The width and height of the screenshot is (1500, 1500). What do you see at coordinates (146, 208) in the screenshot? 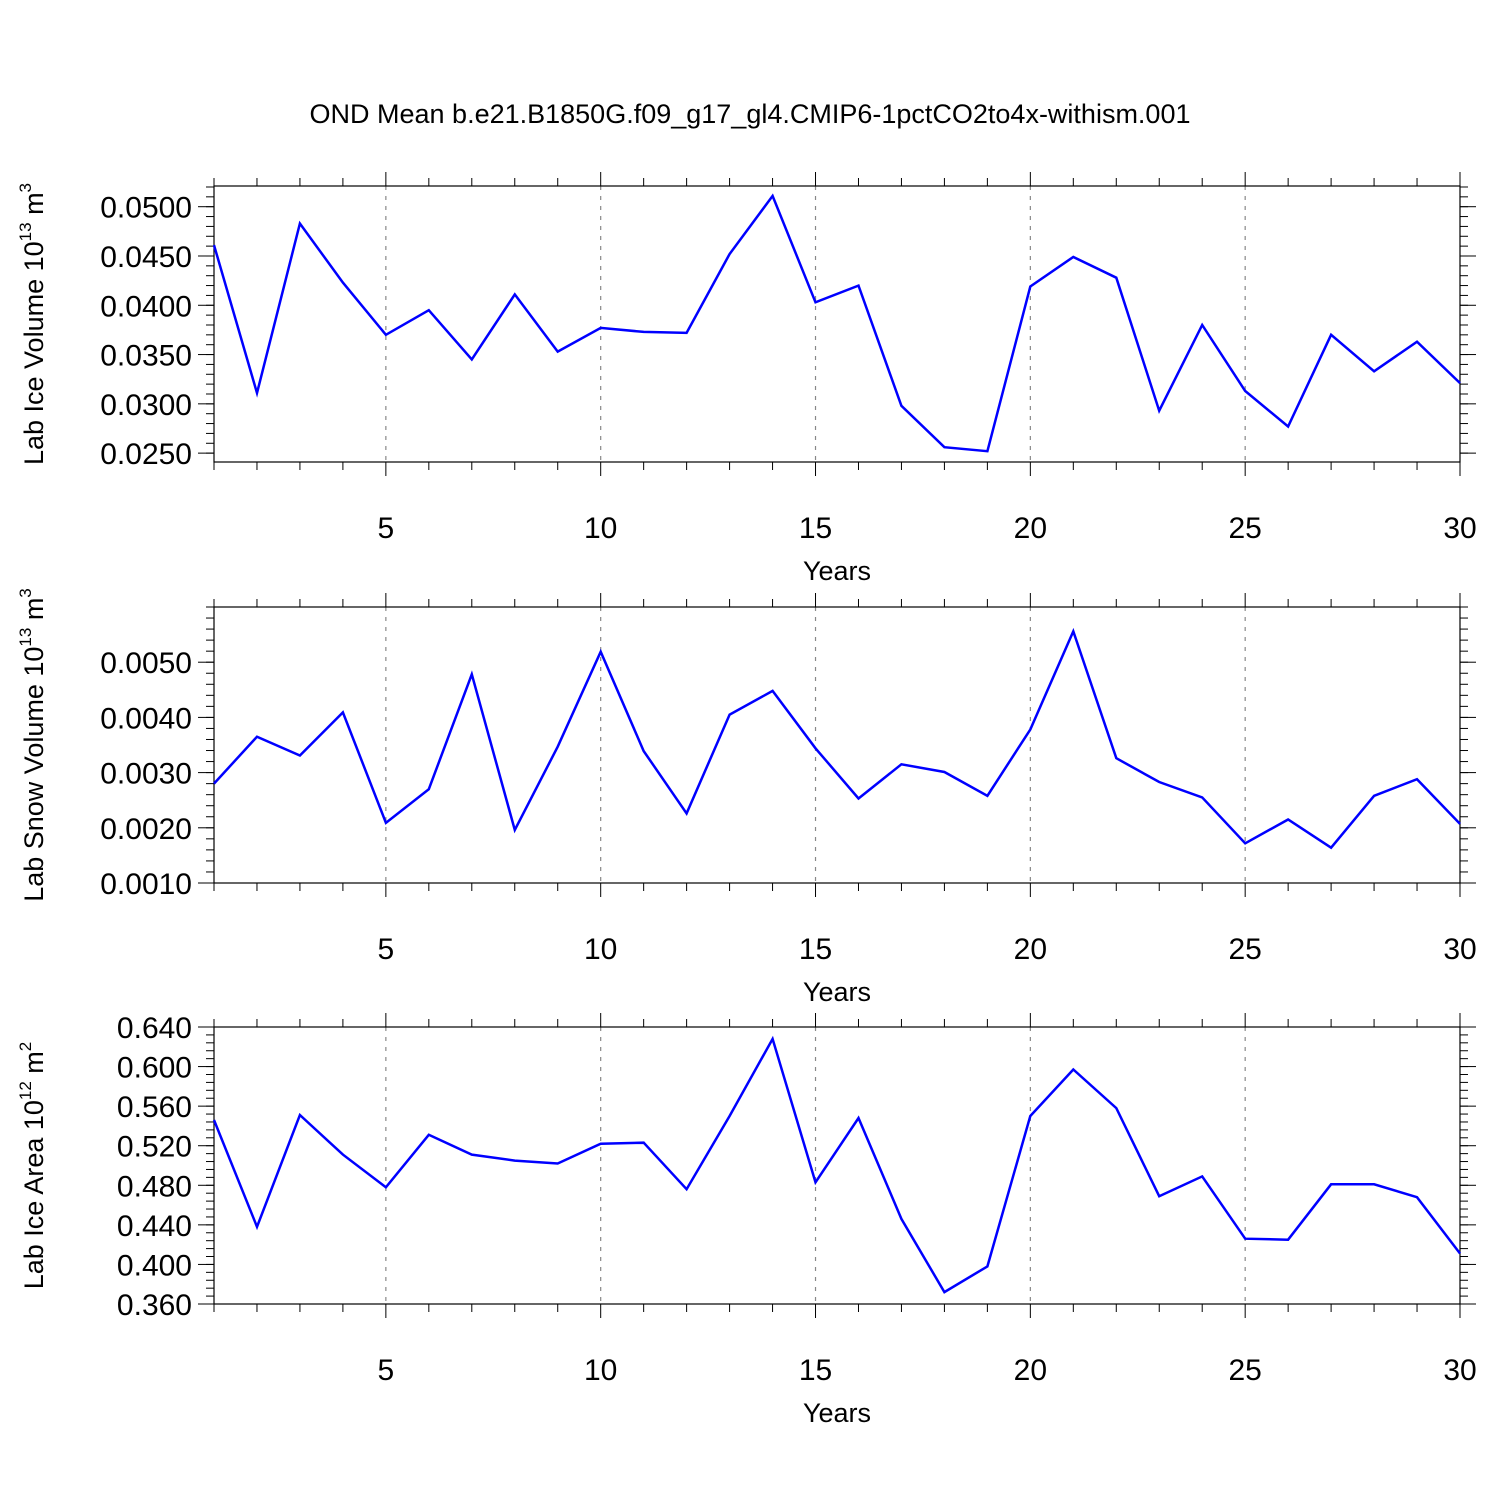
I see `y-tick-label: 0.0500` at bounding box center [146, 208].